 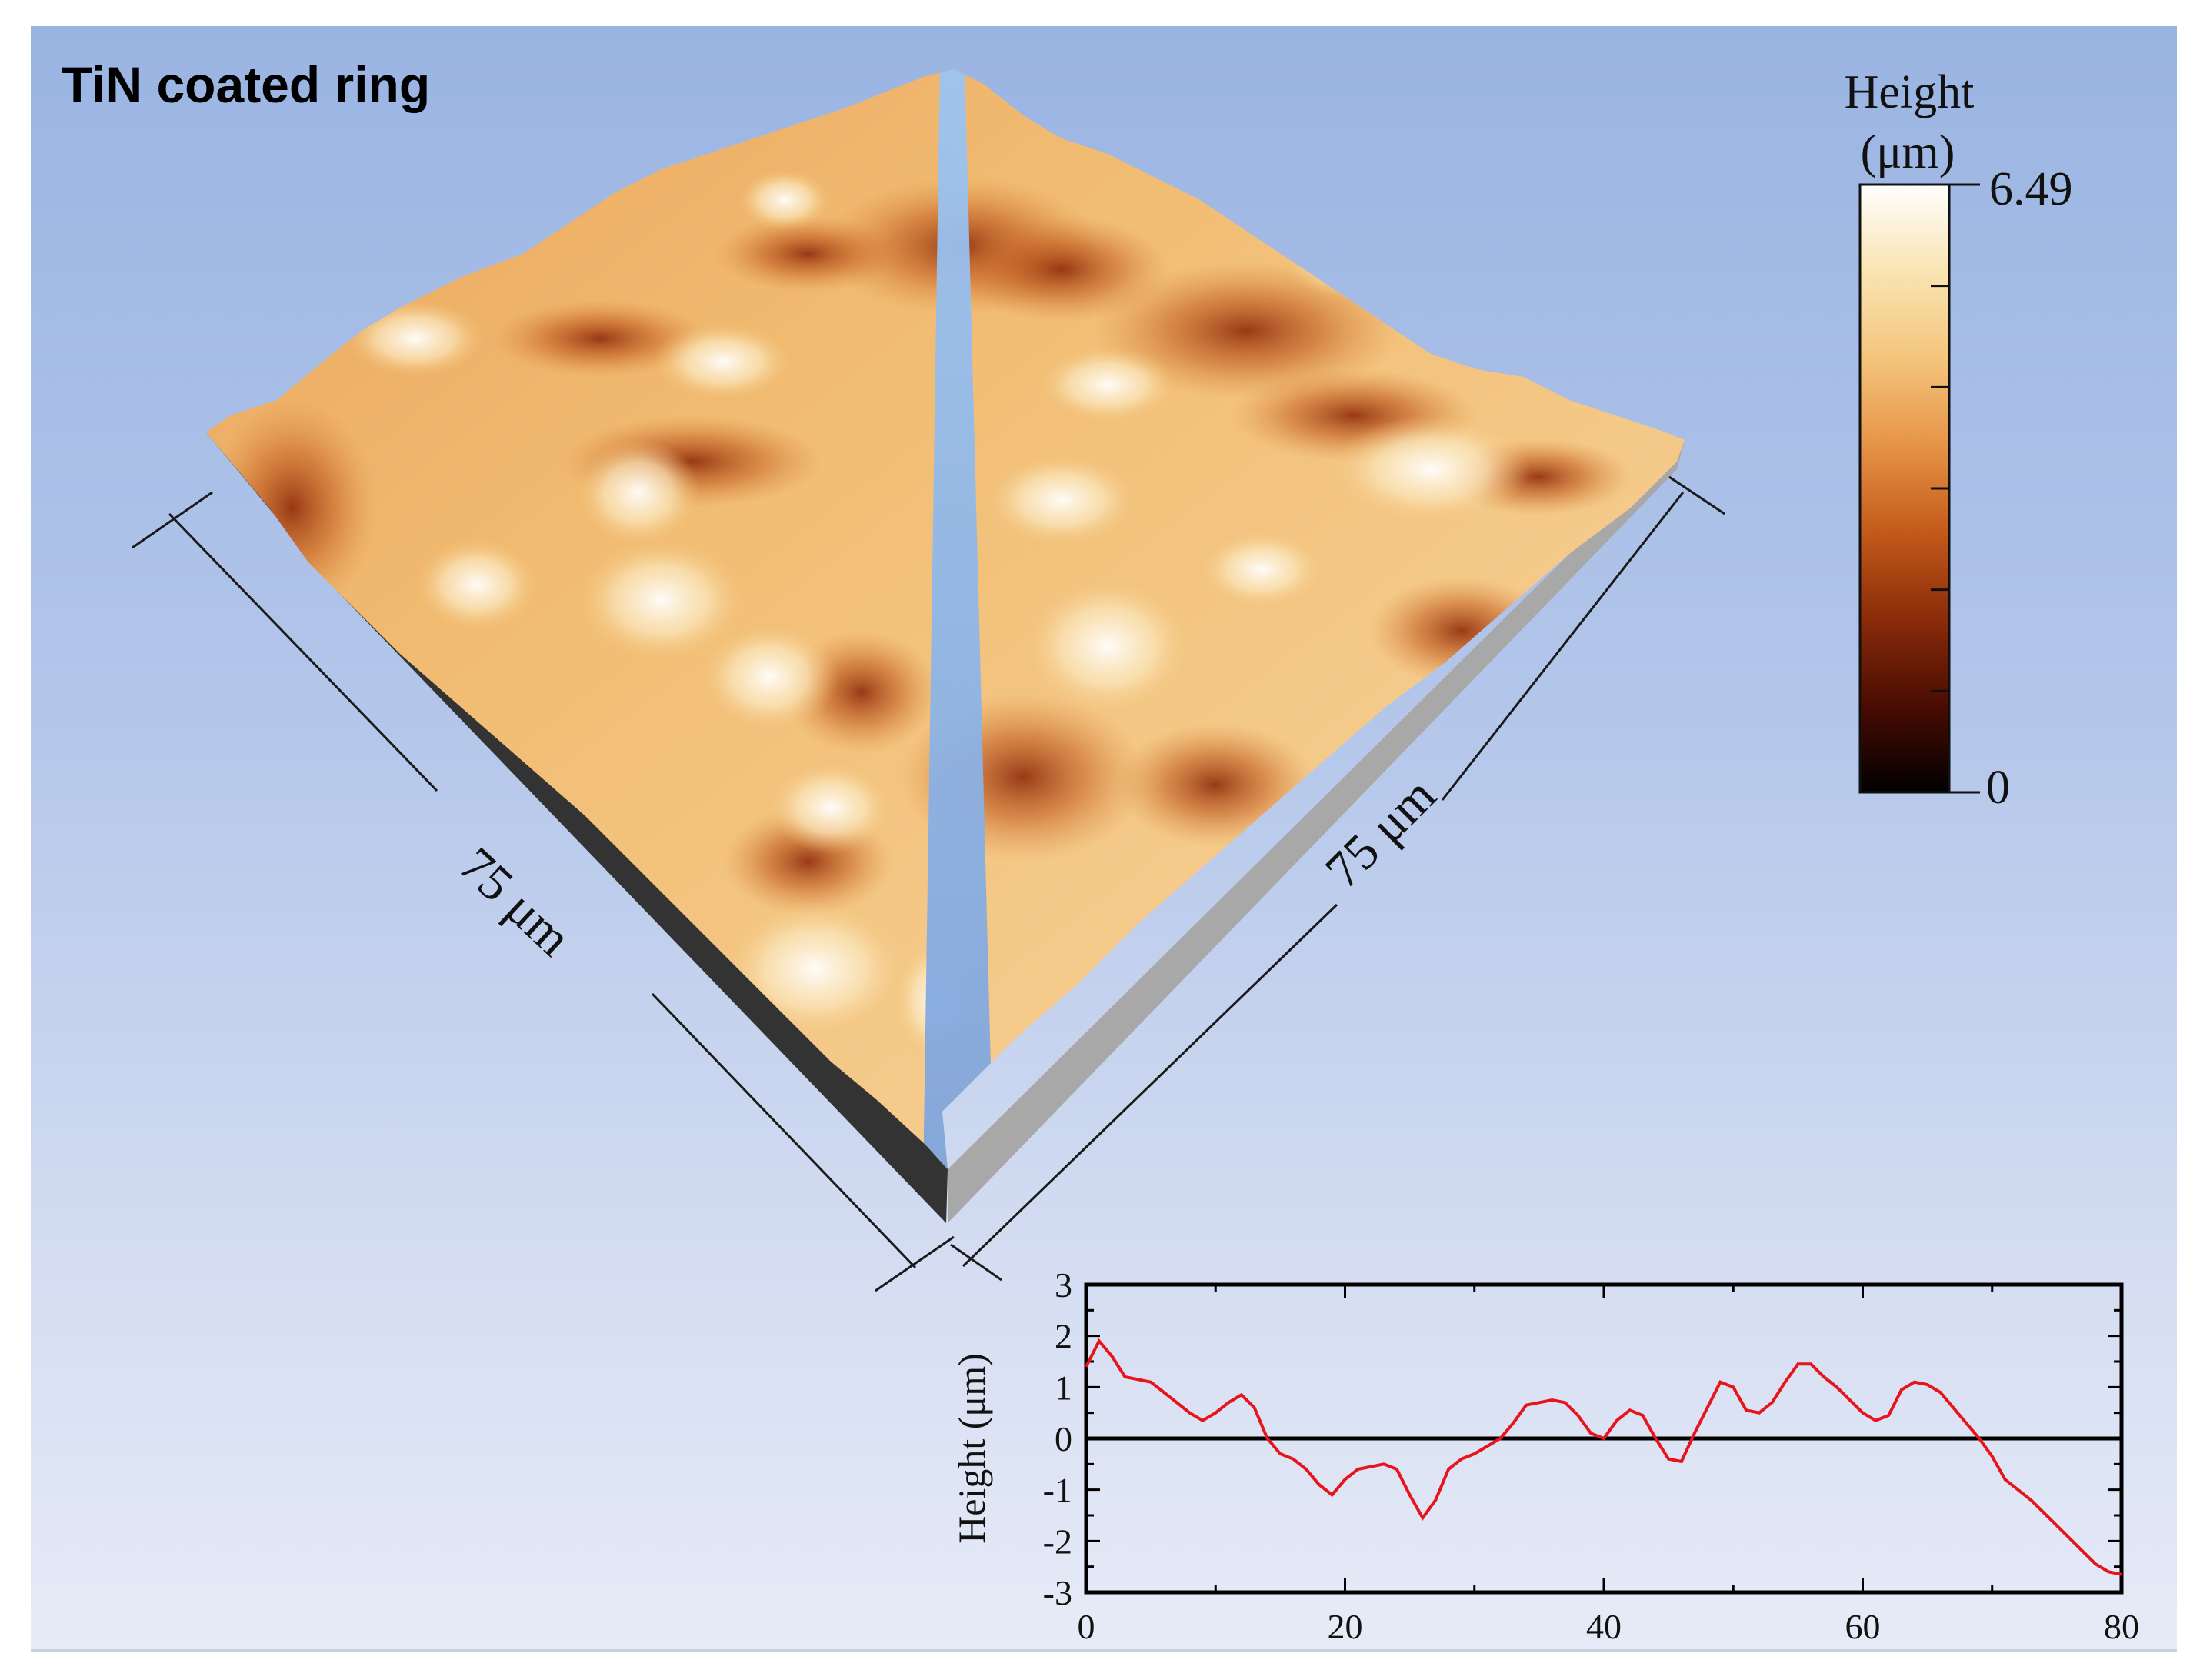 I want to click on x-tick-label: 60, so click(x=1863, y=1627).